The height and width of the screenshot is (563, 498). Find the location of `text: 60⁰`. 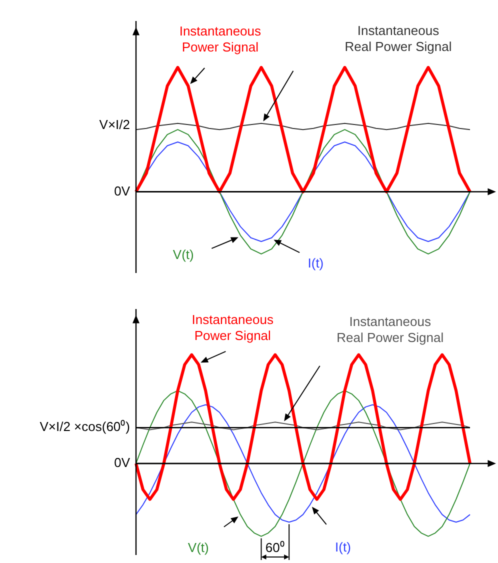

text: 60⁰ is located at coordinates (275, 548).